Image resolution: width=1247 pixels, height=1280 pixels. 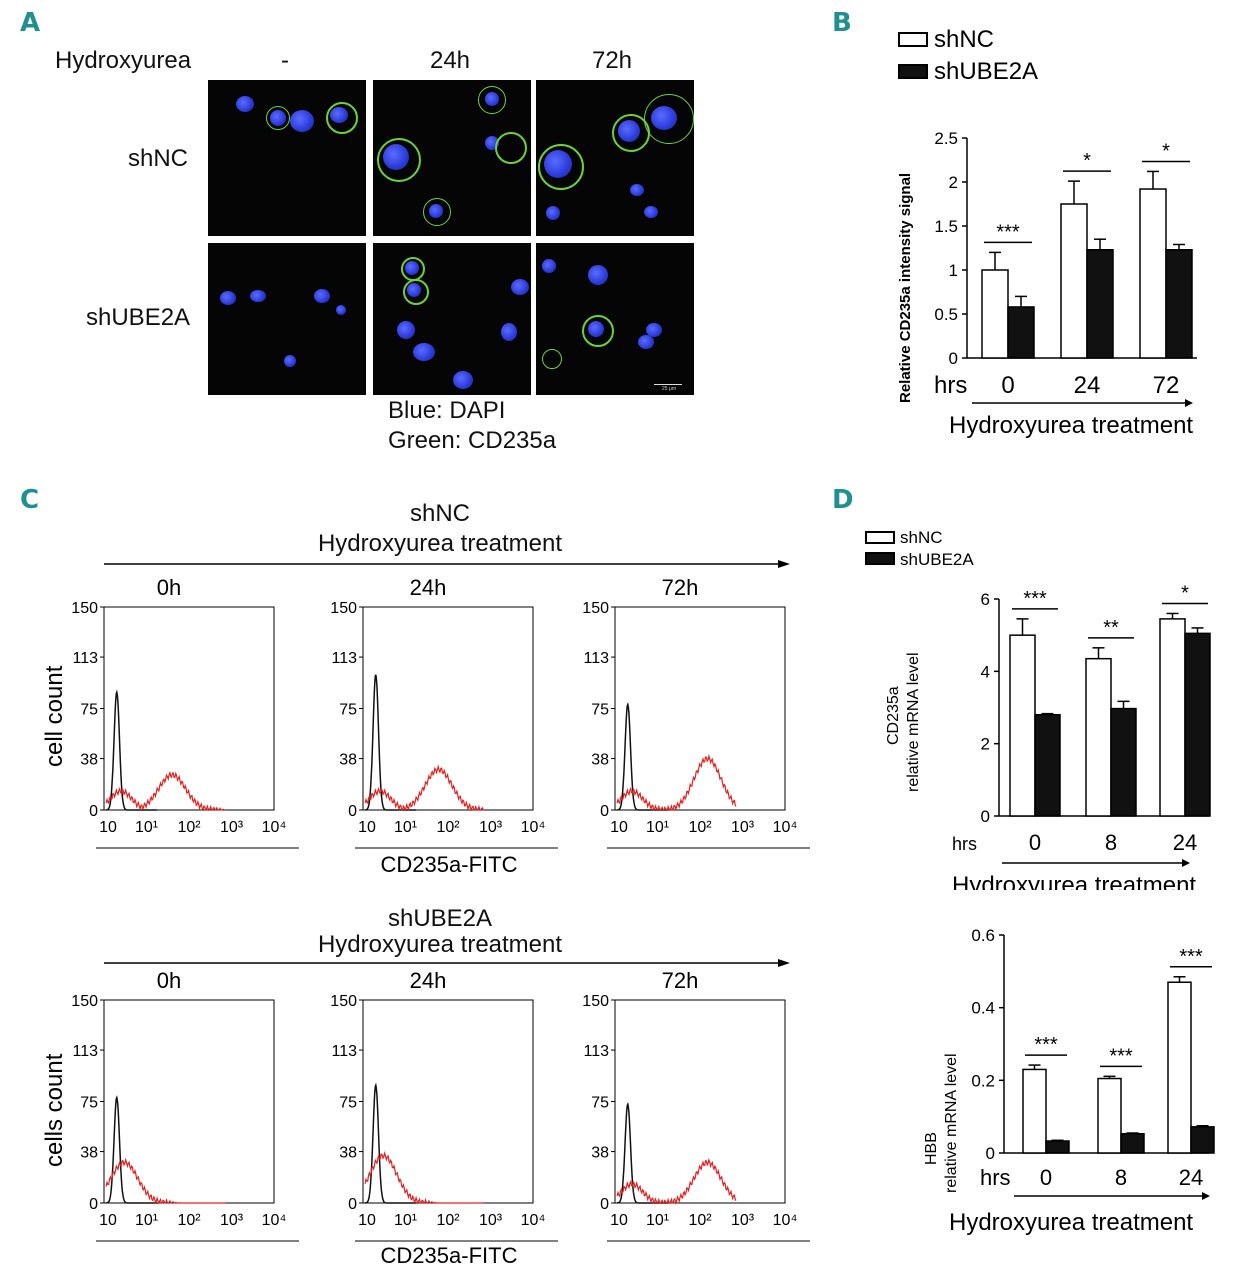 What do you see at coordinates (54, 1110) in the screenshot?
I see `c-bottom-ylabel: cells count` at bounding box center [54, 1110].